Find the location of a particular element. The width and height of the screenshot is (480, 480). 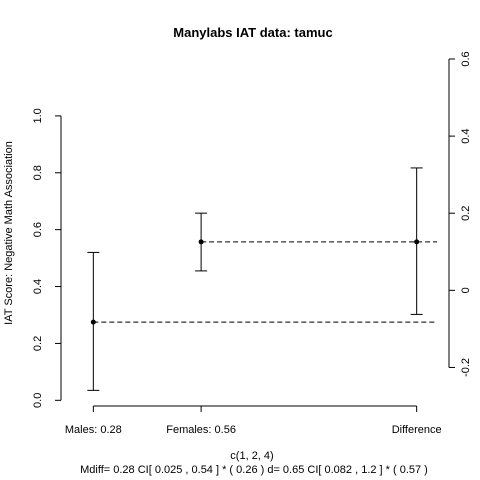

right-tick-label: -0.2 is located at coordinates (466, 367).